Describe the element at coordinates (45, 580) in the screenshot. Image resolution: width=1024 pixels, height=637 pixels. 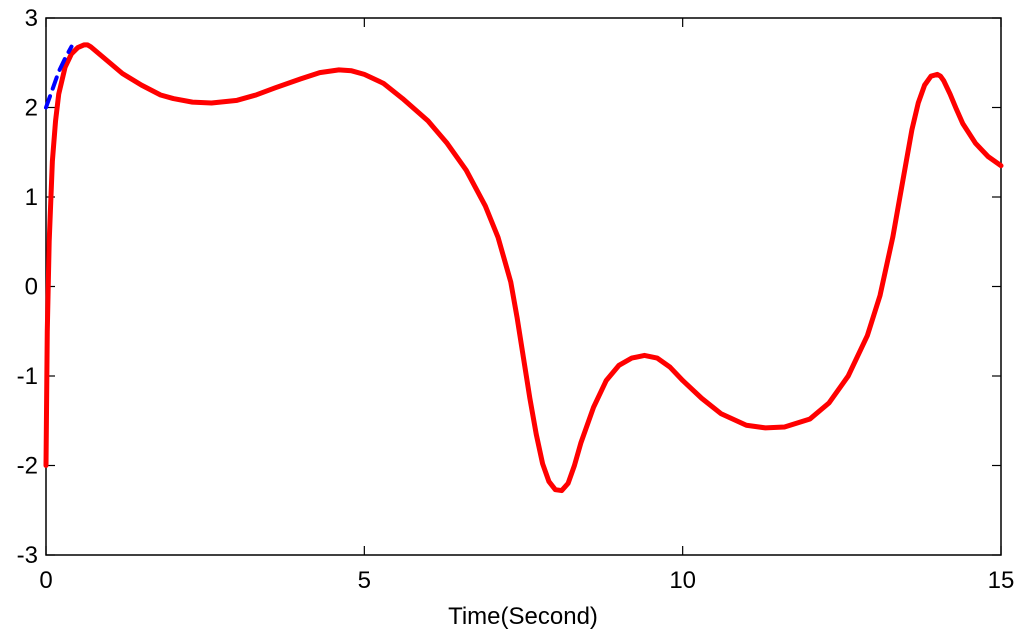
I see `x-tick-label: 0` at that location.